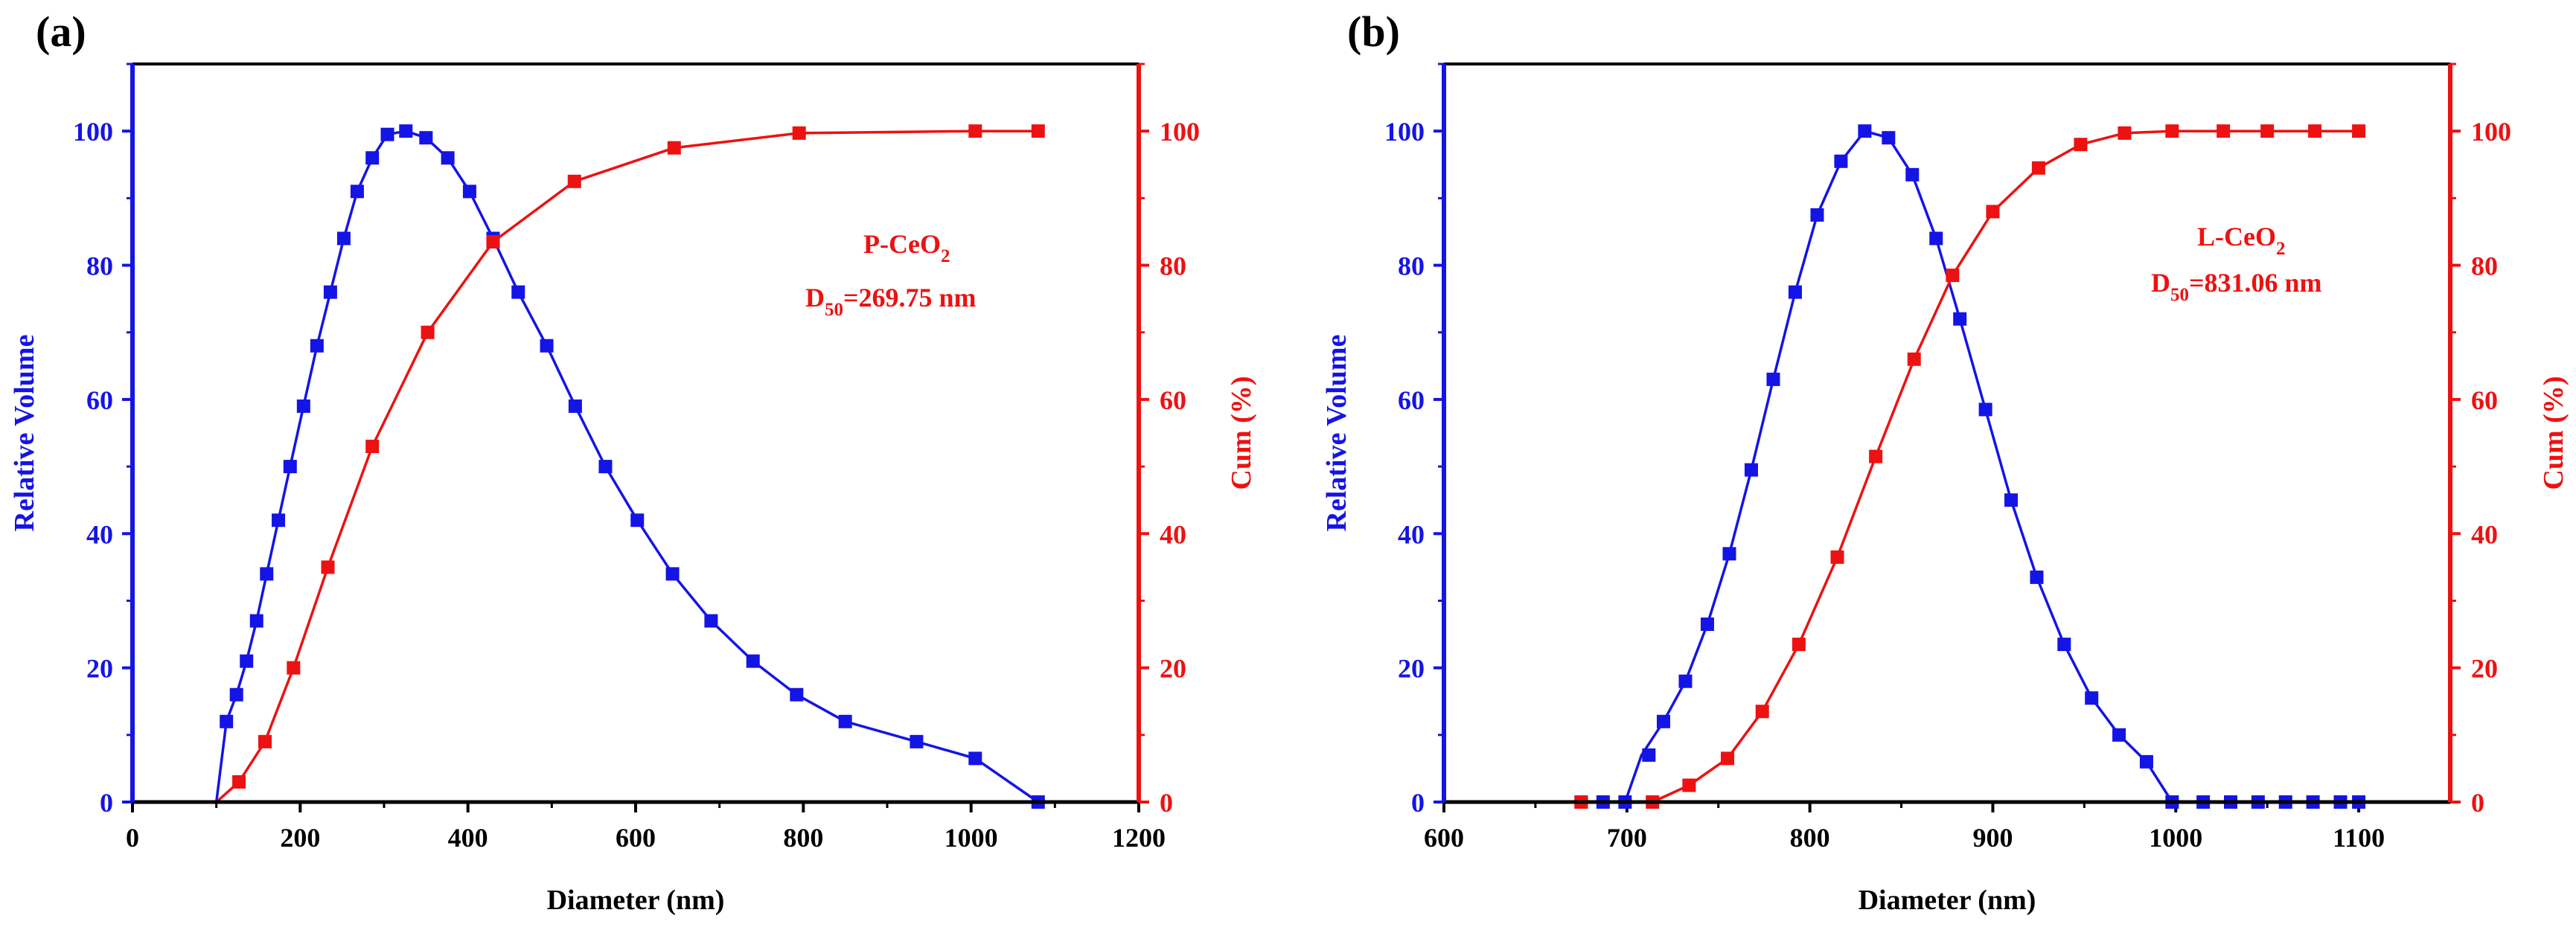 Image resolution: width=2576 pixels, height=930 pixels. Describe the element at coordinates (1373, 31) in the screenshot. I see `panel-label-b: (b)` at that location.